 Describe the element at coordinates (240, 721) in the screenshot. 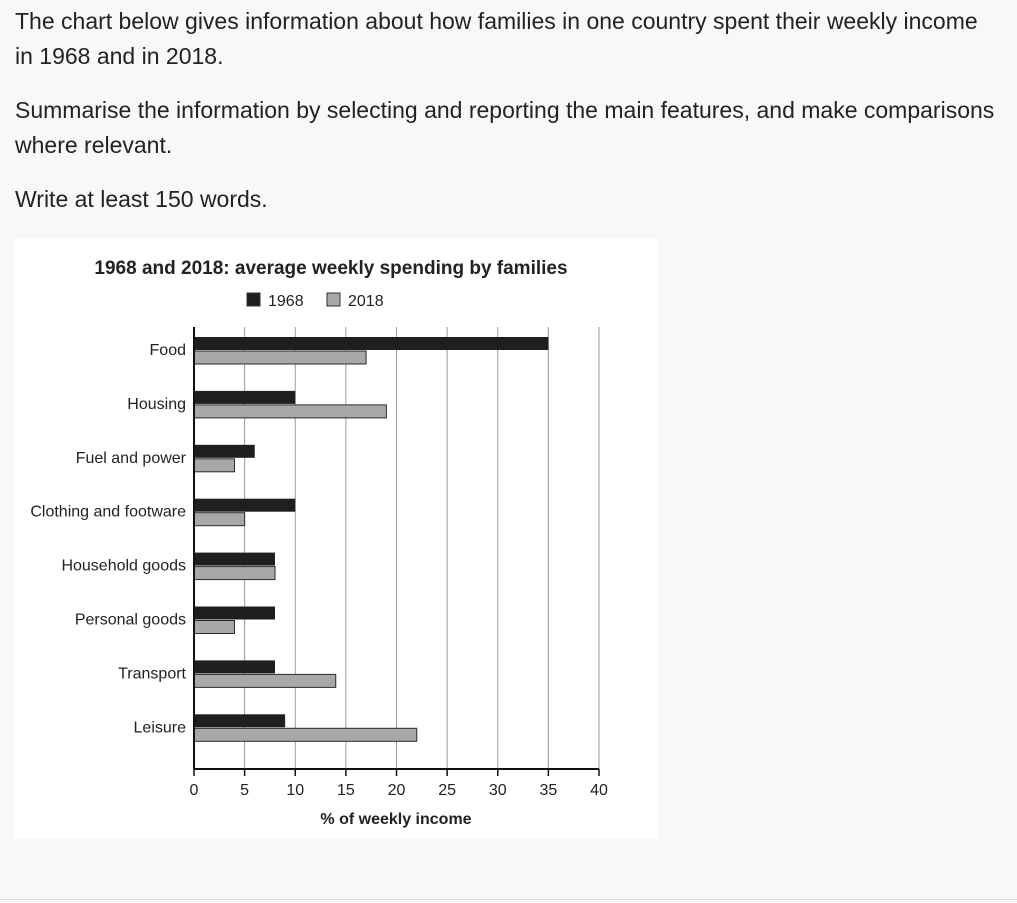

I see `bar-1968-leisure` at that location.